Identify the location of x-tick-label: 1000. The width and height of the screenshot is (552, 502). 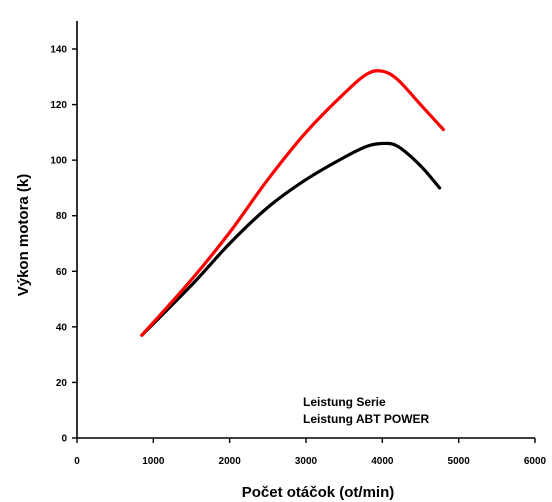
(153, 461).